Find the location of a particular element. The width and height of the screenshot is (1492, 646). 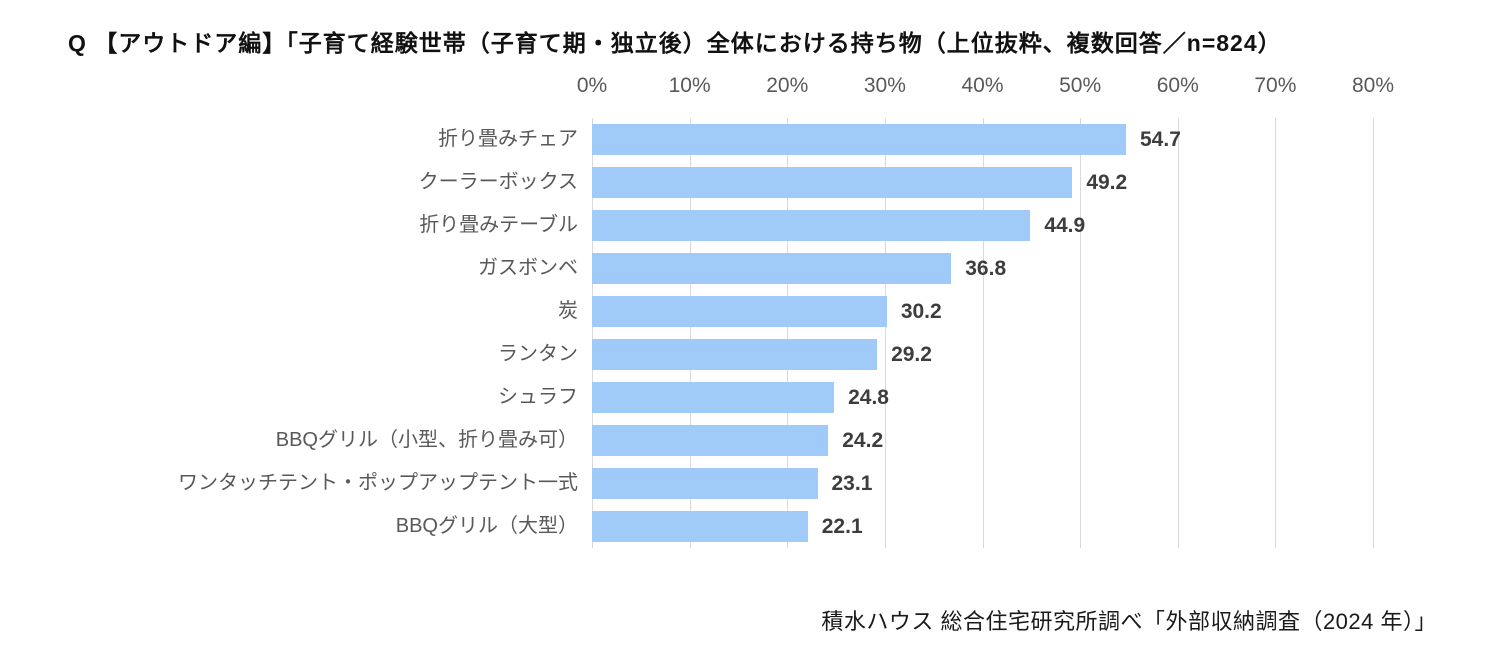

value-label: 30.2 is located at coordinates (921, 311).